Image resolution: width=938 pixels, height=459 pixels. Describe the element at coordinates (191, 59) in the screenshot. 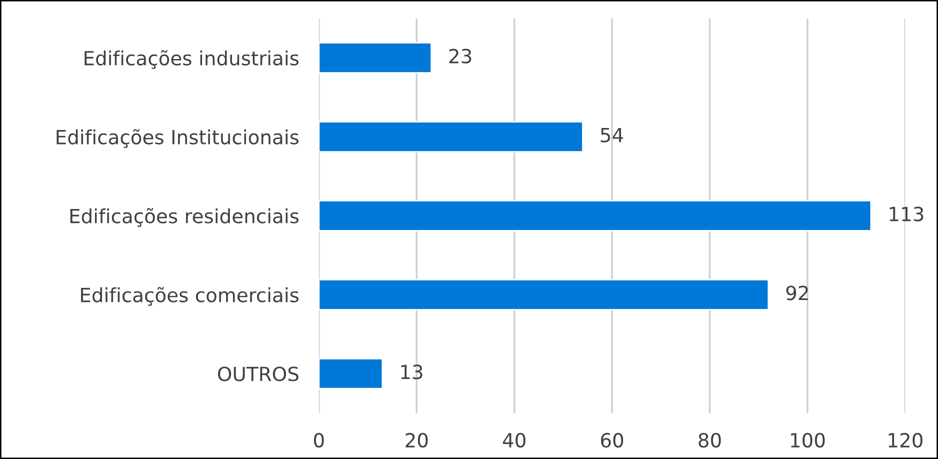

I see `y-tick-label: Edificações industriais` at that location.